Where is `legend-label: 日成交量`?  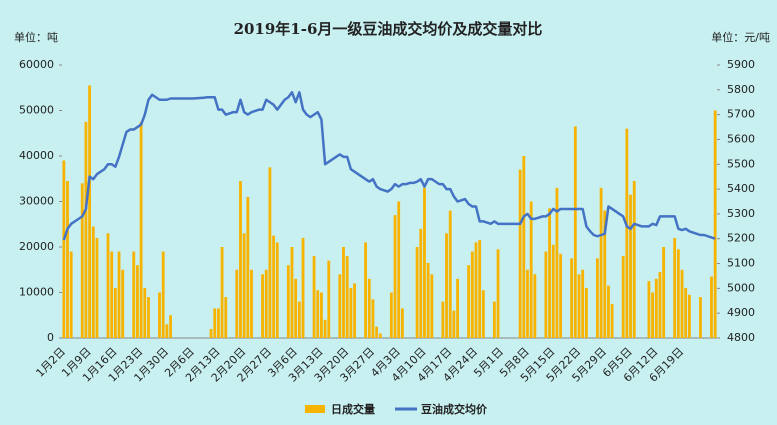
legend-label: 日成交量 is located at coordinates (353, 409).